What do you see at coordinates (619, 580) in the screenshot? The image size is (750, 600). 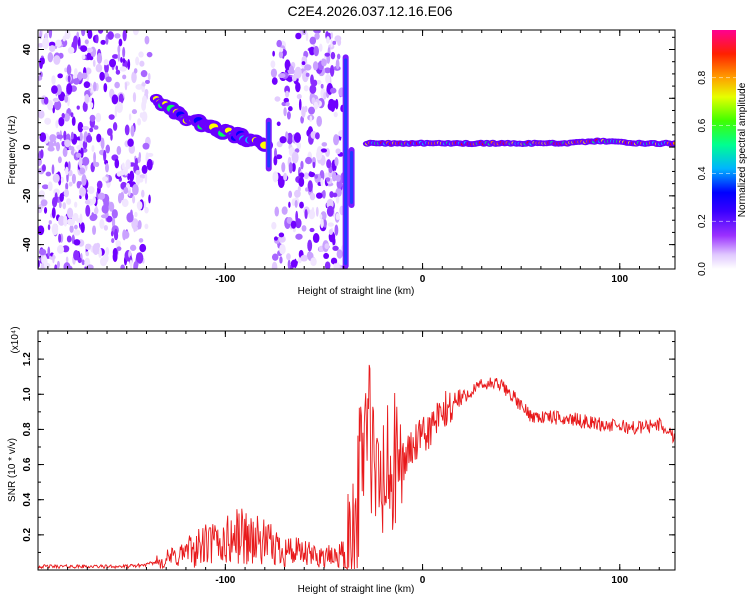 I see `x-tick-label: 100` at bounding box center [619, 580].